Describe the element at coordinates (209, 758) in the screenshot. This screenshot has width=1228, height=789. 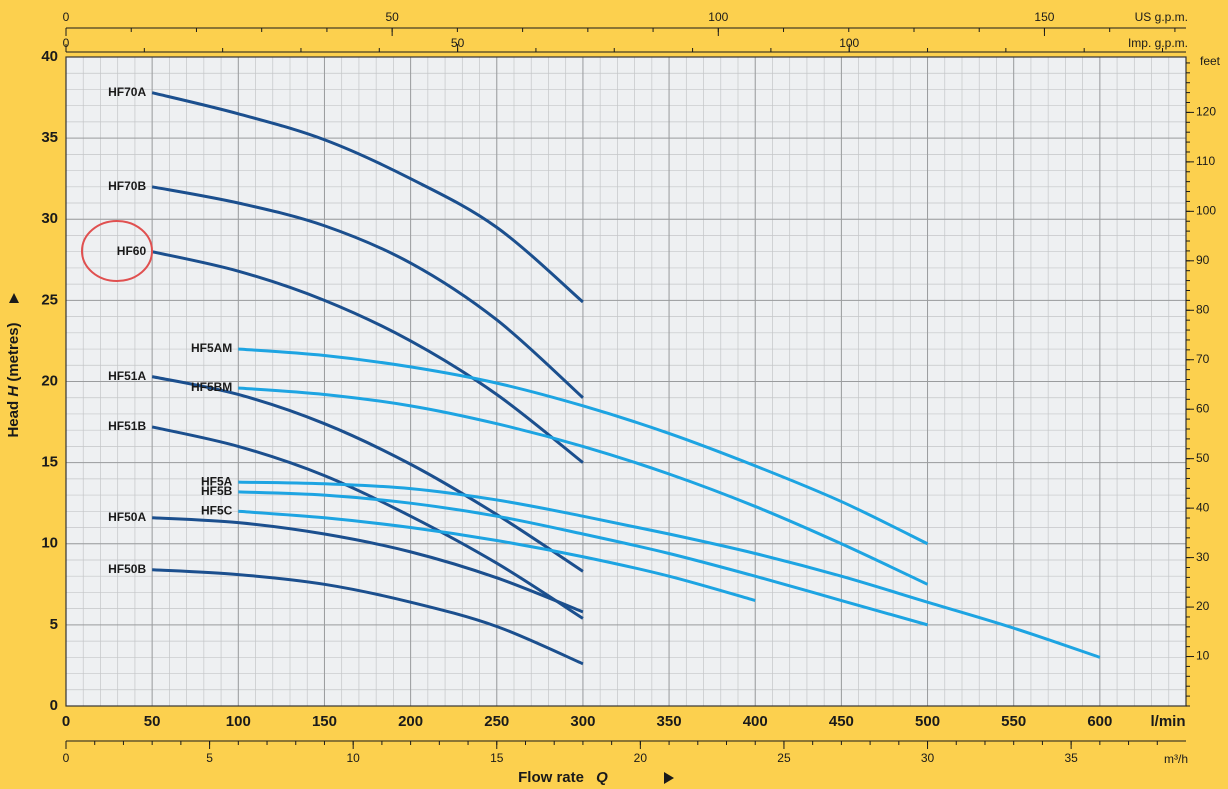
I see `x4-tick-label: 5` at that location.